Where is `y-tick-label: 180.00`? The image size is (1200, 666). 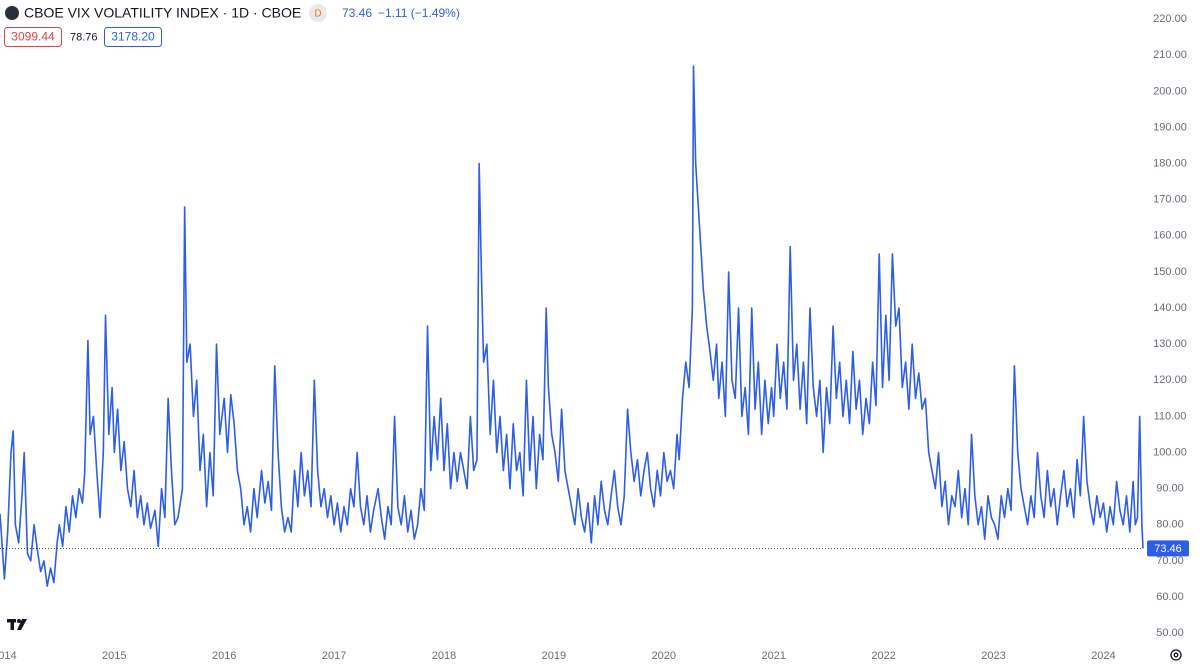
y-tick-label: 180.00 is located at coordinates (1170, 164).